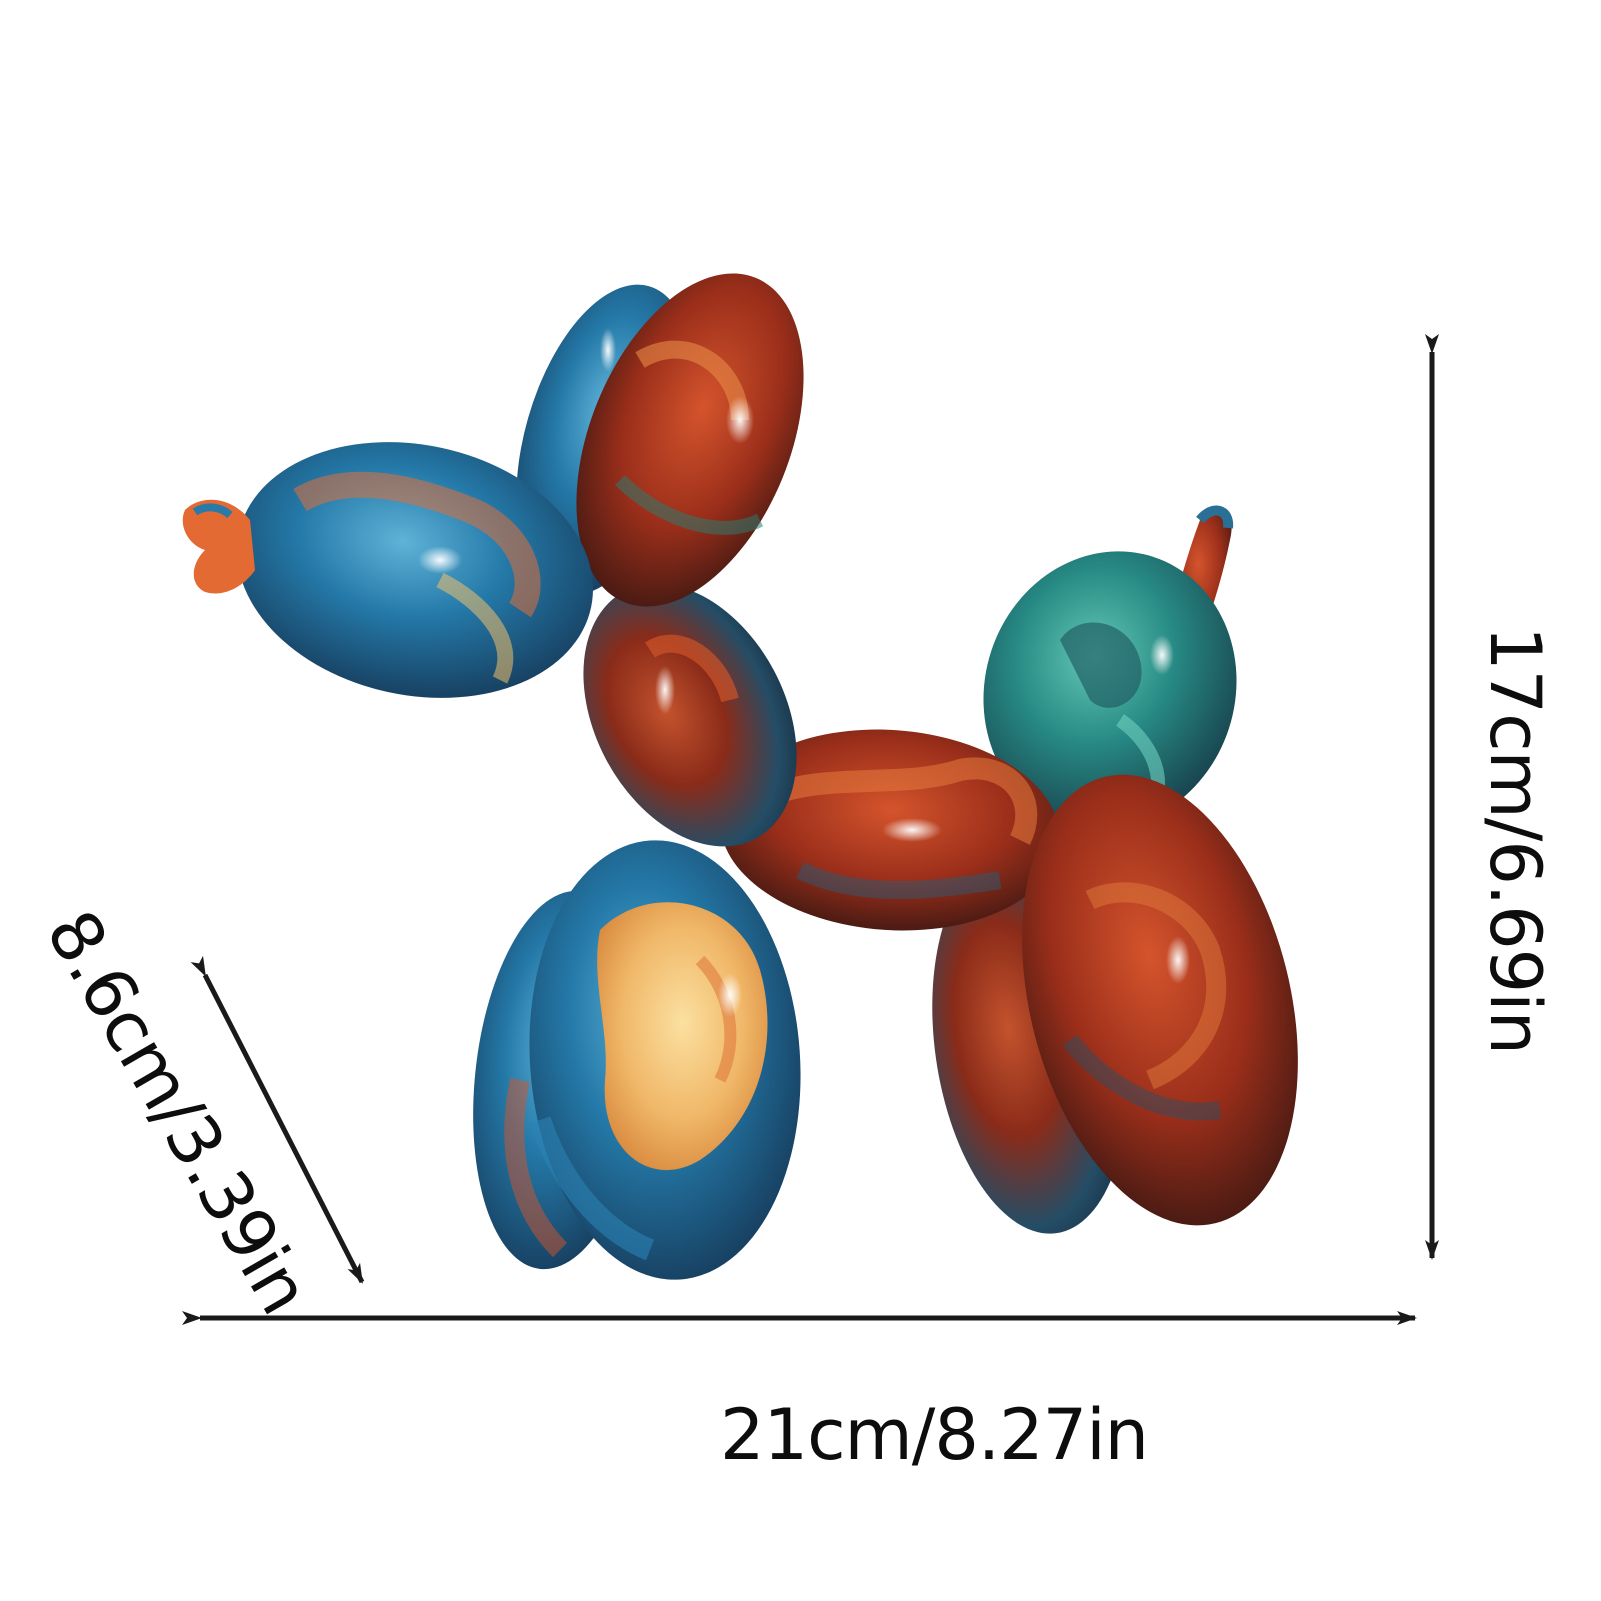 The width and height of the screenshot is (1601, 1601). I want to click on back-near-leg, so click(1160, 1000).